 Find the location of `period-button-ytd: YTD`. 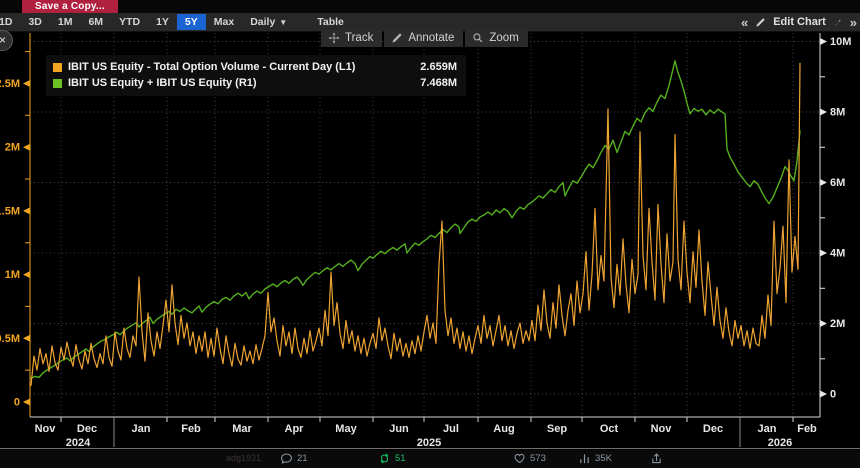

period-button-ytd: YTD is located at coordinates (130, 22).